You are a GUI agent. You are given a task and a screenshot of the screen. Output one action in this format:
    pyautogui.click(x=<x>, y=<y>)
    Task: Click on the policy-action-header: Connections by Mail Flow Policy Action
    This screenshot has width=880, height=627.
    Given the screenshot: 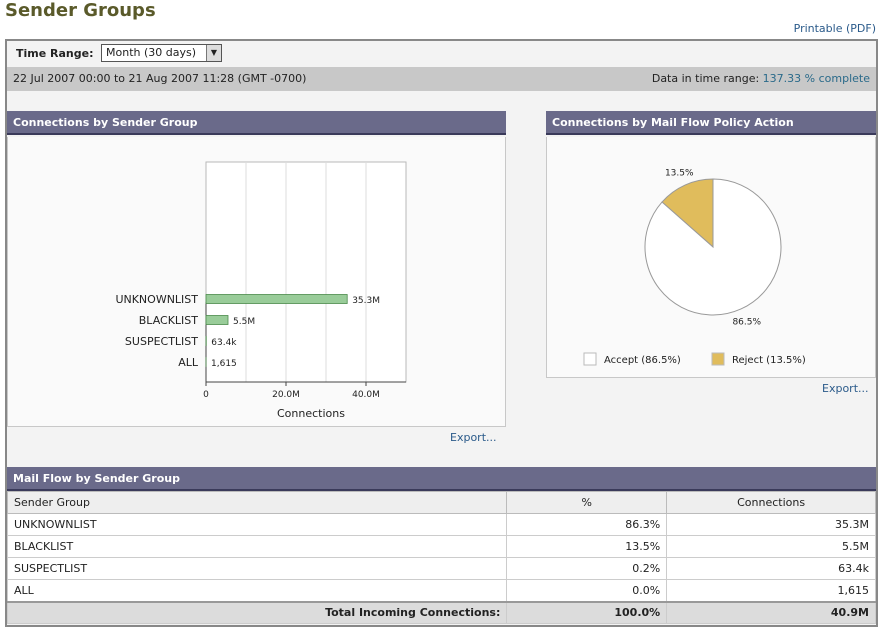 What is the action you would take?
    pyautogui.click(x=711, y=123)
    